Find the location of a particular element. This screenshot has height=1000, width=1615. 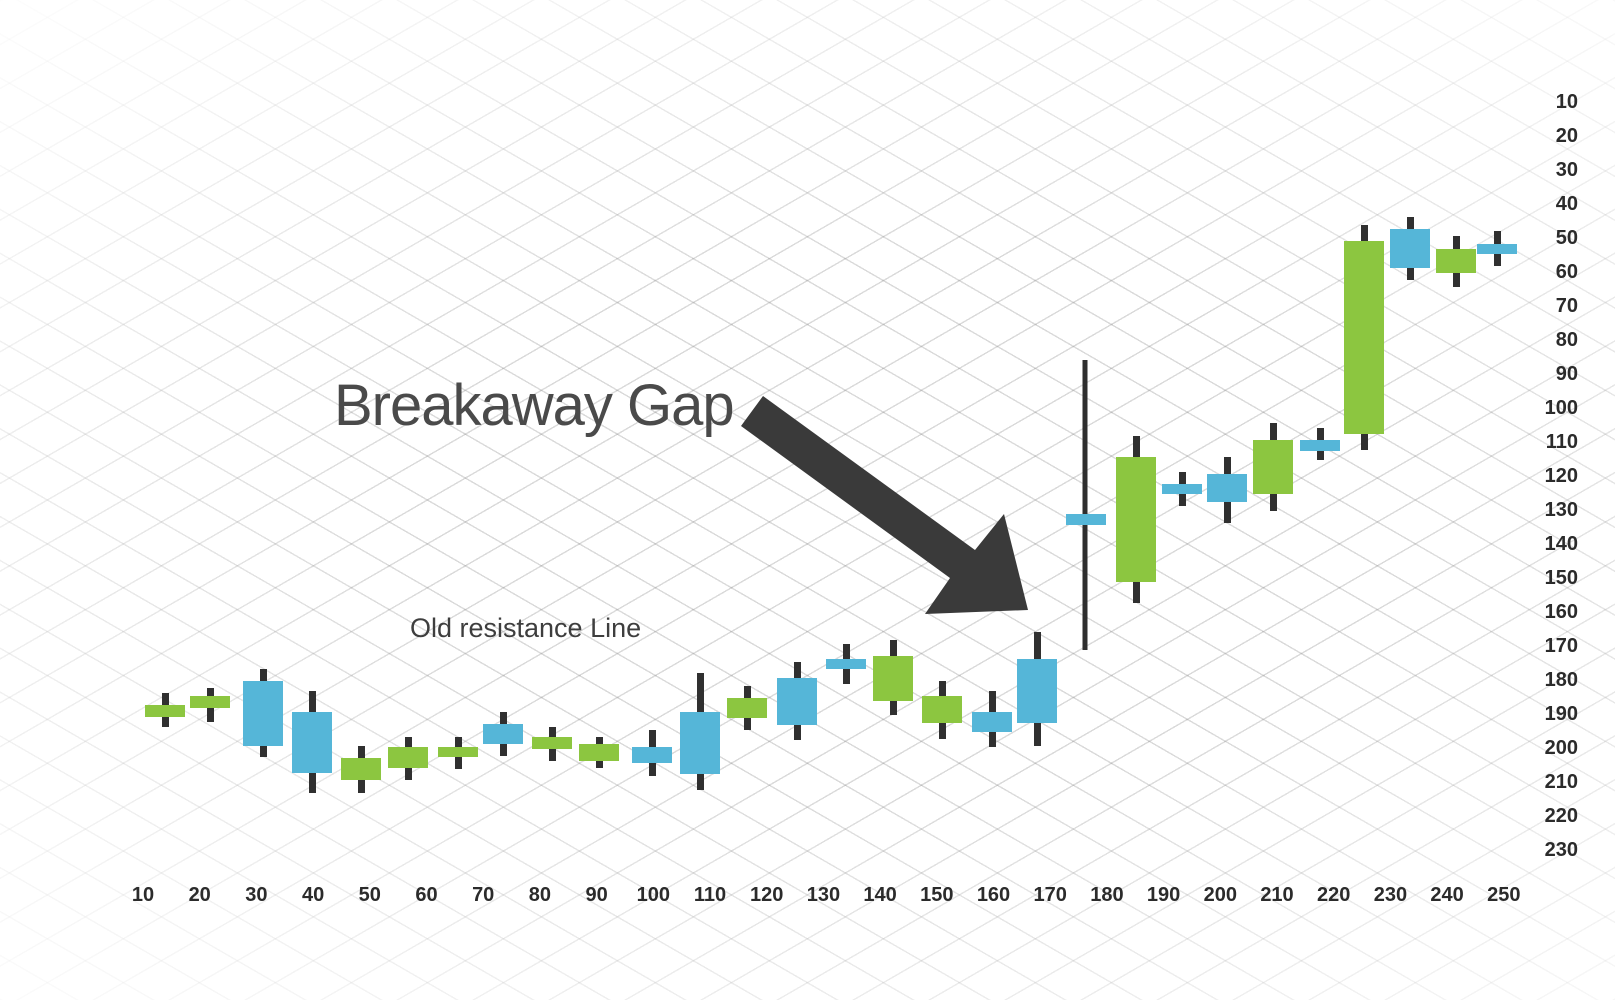

x-axis-label: 90 is located at coordinates (596, 895).